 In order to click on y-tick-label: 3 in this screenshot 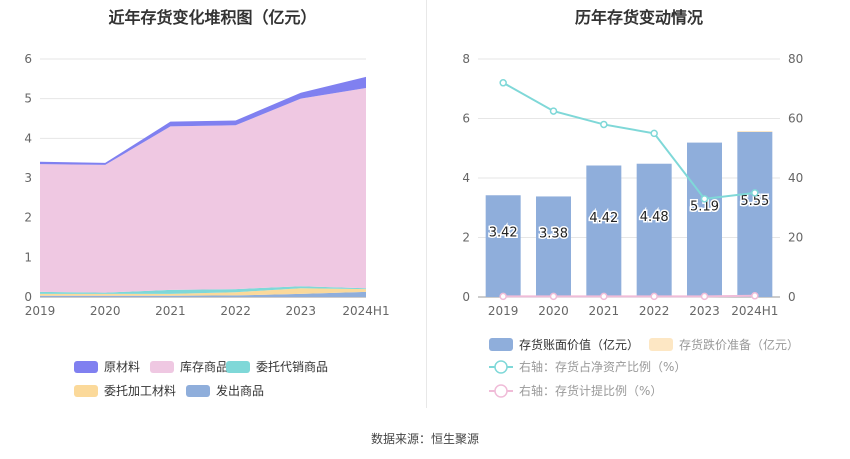, I will do `click(28, 178)`.